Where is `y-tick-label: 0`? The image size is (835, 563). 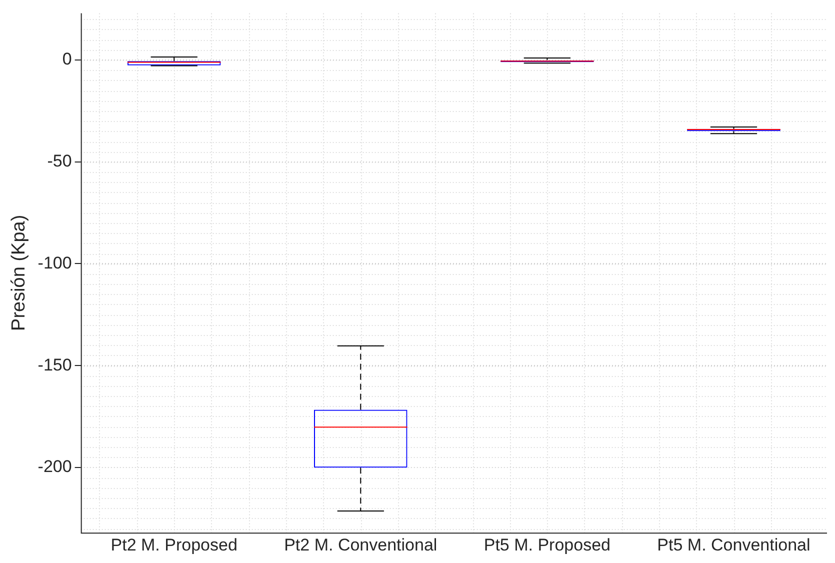
y-tick-label: 0 is located at coordinates (67, 59).